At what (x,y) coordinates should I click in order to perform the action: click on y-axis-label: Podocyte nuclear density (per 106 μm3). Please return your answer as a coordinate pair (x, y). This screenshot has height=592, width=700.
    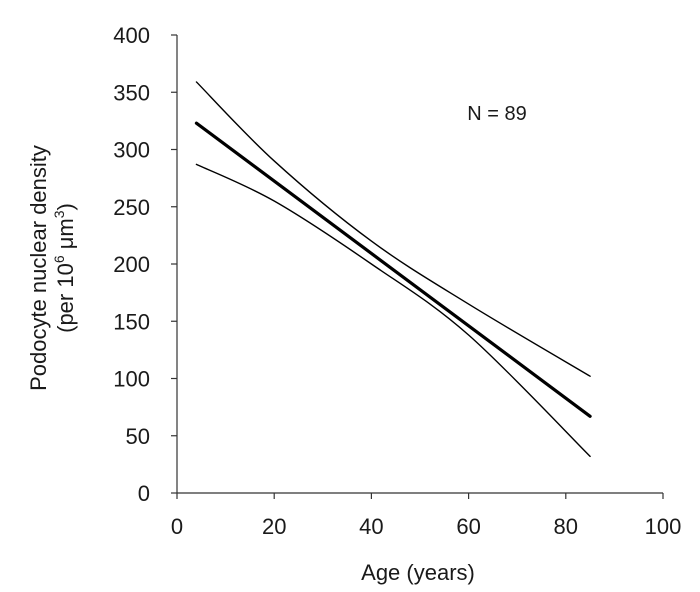
    Looking at the image, I should click on (52, 268).